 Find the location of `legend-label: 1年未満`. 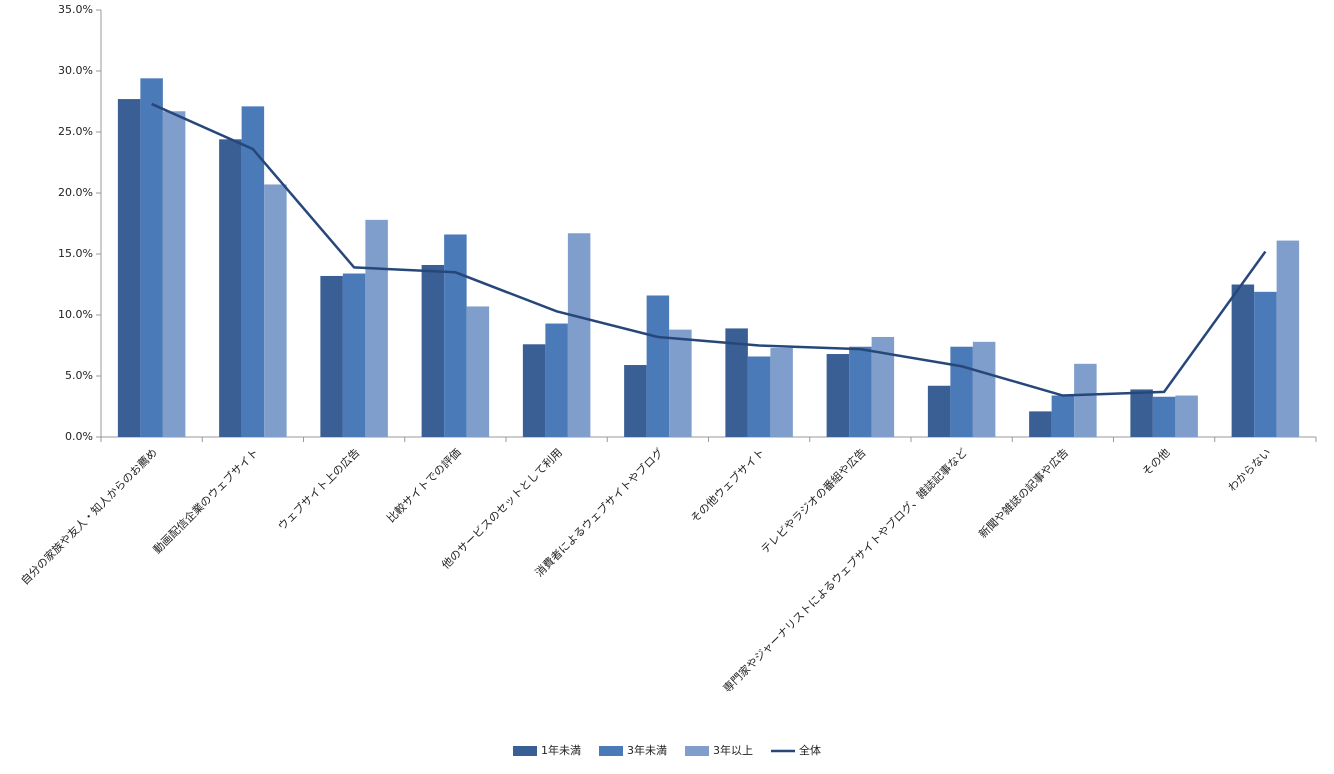

legend-label: 1年未満 is located at coordinates (561, 750).